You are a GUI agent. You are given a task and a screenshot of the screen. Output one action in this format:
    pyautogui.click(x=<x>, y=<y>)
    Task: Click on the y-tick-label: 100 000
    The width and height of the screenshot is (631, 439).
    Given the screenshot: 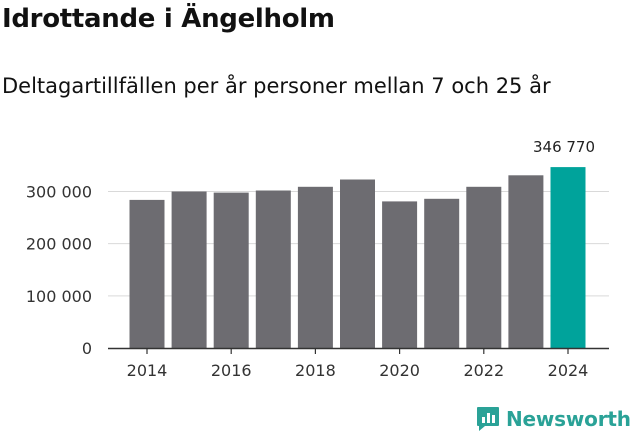 What is the action you would take?
    pyautogui.click(x=59, y=296)
    